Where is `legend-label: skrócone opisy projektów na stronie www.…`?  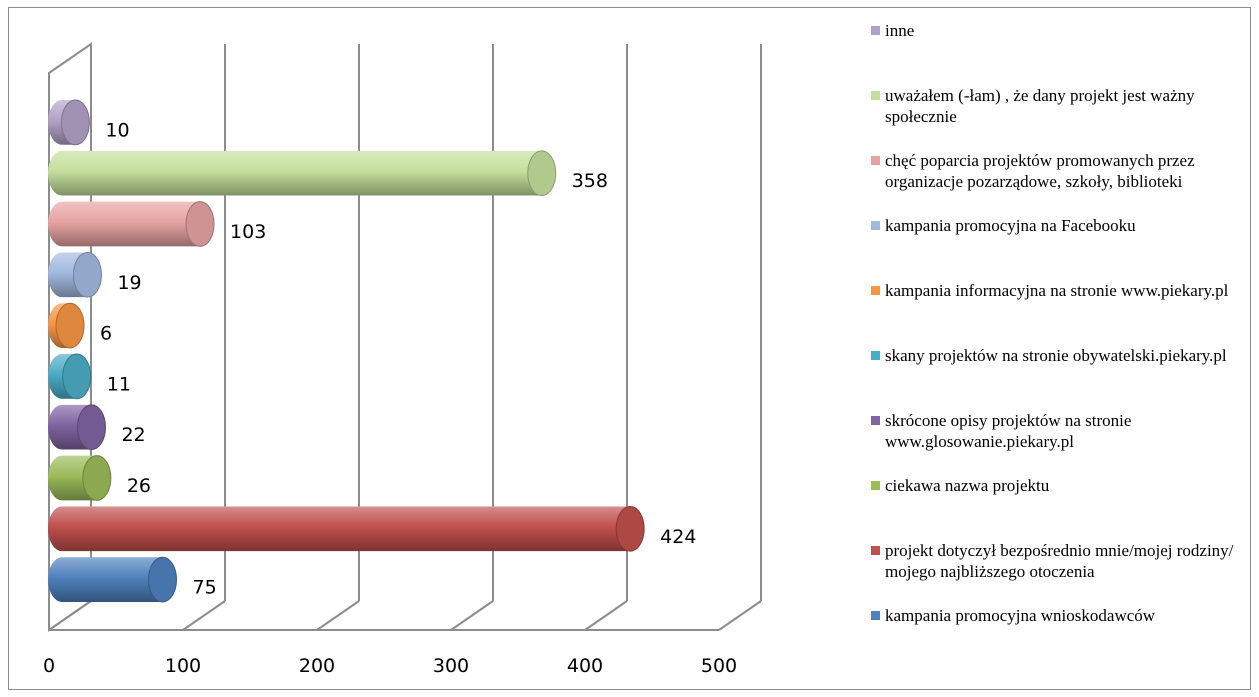
legend-label: skrócone opisy projektów na stronie www.… is located at coordinates (1008, 431).